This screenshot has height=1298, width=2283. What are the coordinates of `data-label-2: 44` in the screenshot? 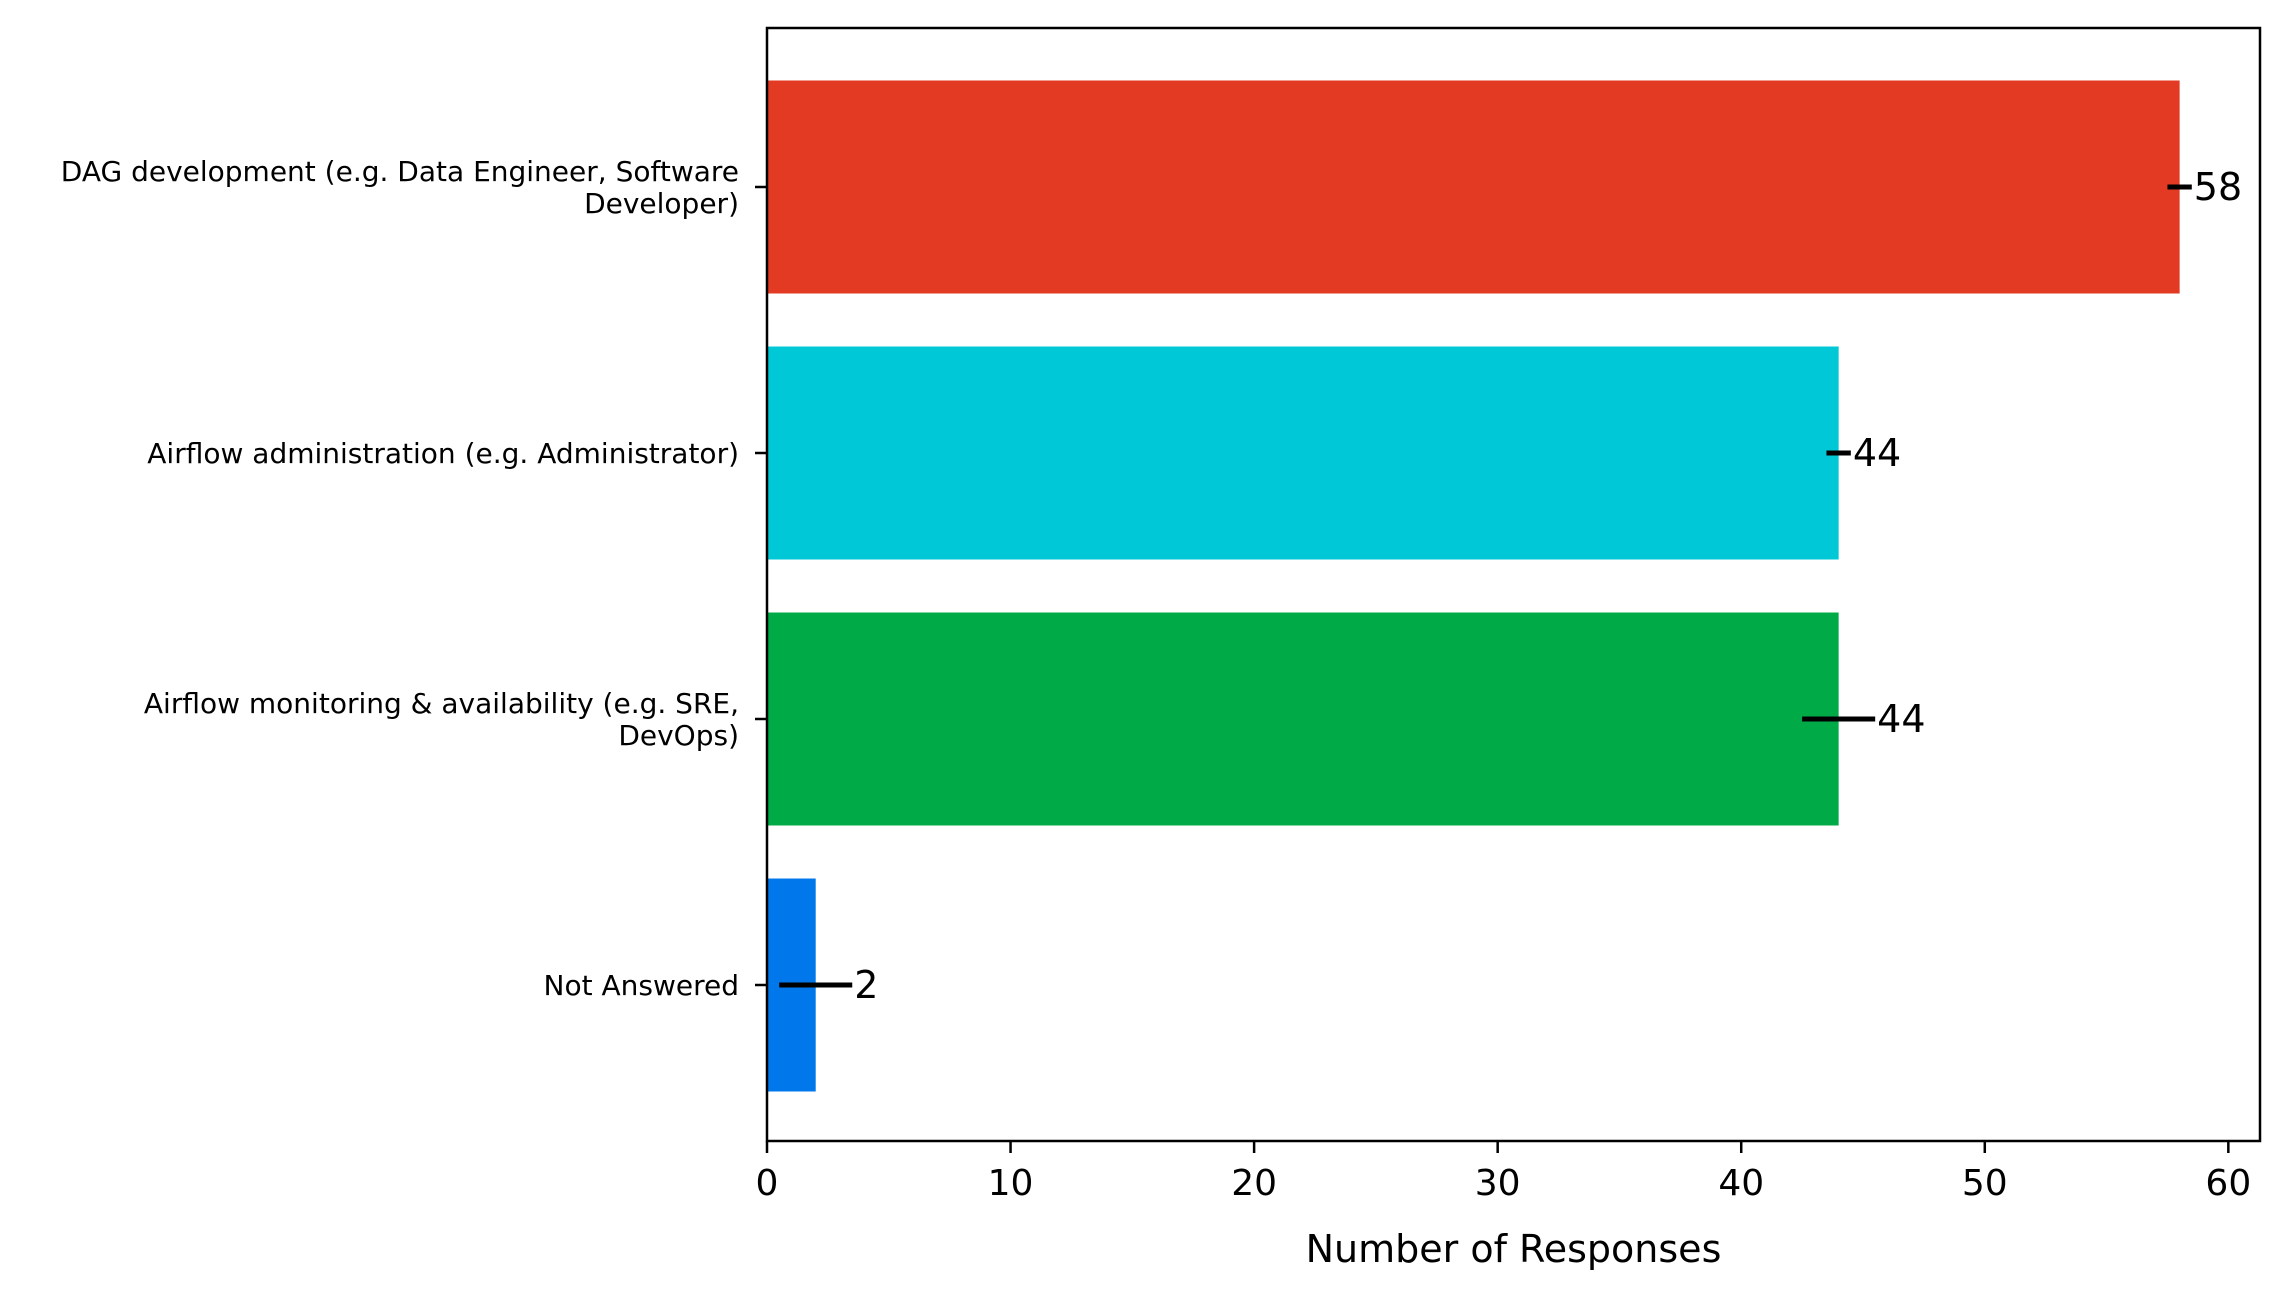 It's located at (1901, 719).